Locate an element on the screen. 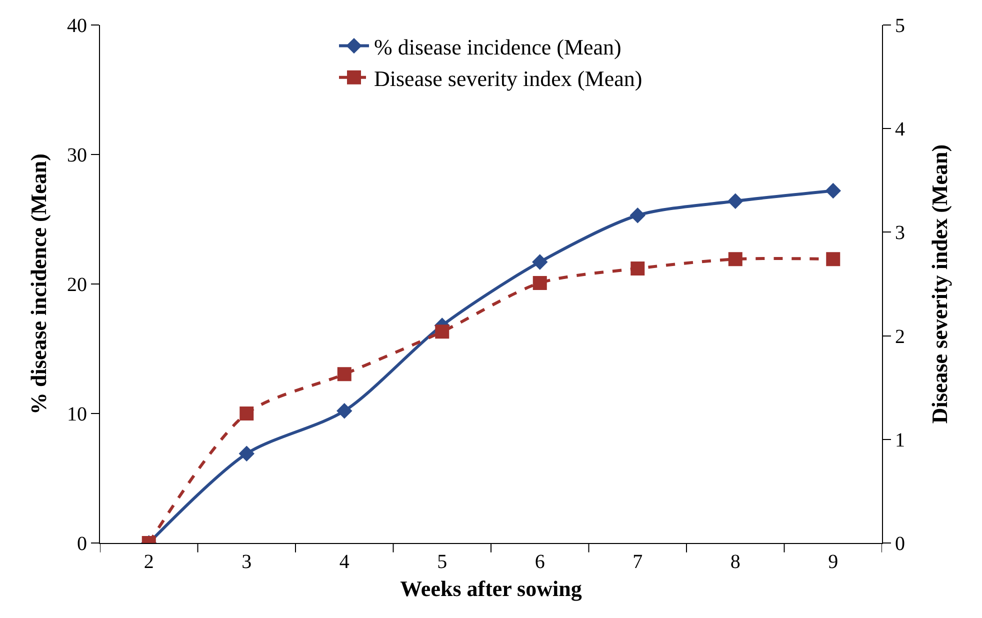 Image resolution: width=982 pixels, height=618 pixels. legend-label: Disease severity index (Mean) is located at coordinates (508, 78).